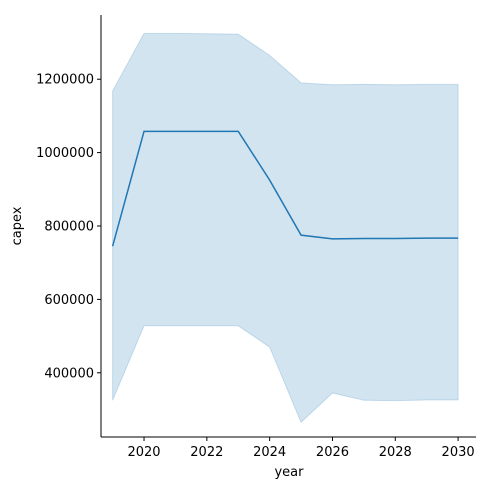  Describe the element at coordinates (69, 373) in the screenshot. I see `y-tick-label: 400000` at that location.